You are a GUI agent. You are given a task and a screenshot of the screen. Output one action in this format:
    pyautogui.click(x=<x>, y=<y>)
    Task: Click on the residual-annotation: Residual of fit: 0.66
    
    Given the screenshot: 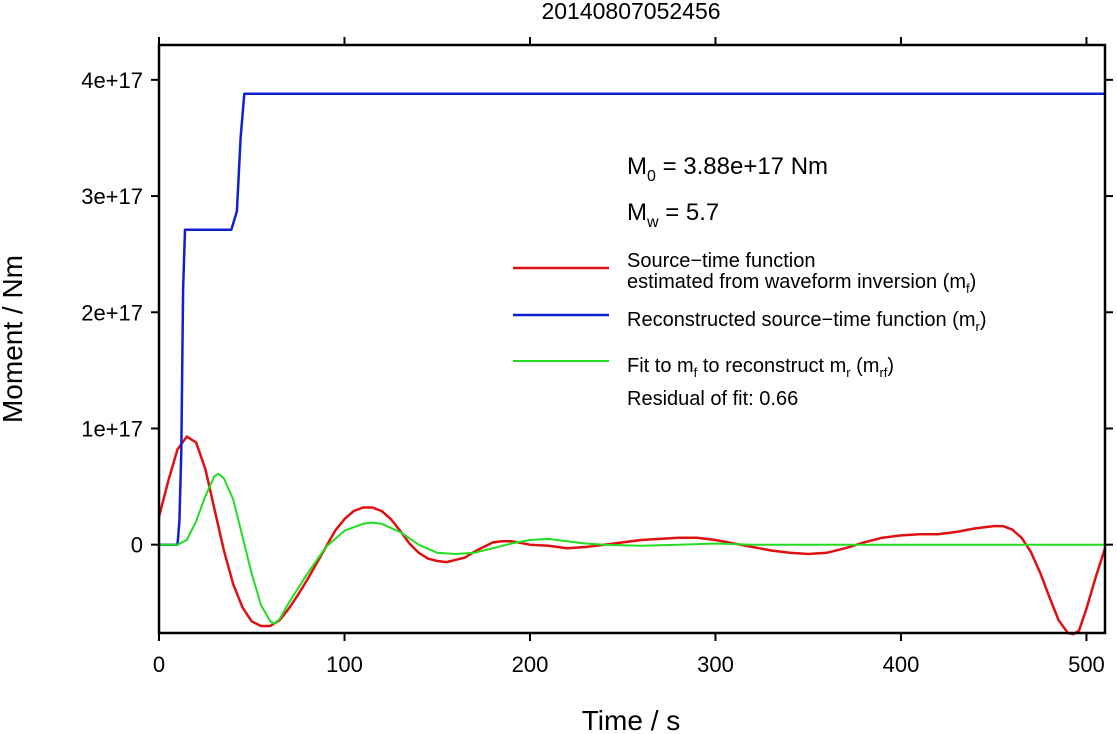 What is the action you would take?
    pyautogui.click(x=712, y=399)
    